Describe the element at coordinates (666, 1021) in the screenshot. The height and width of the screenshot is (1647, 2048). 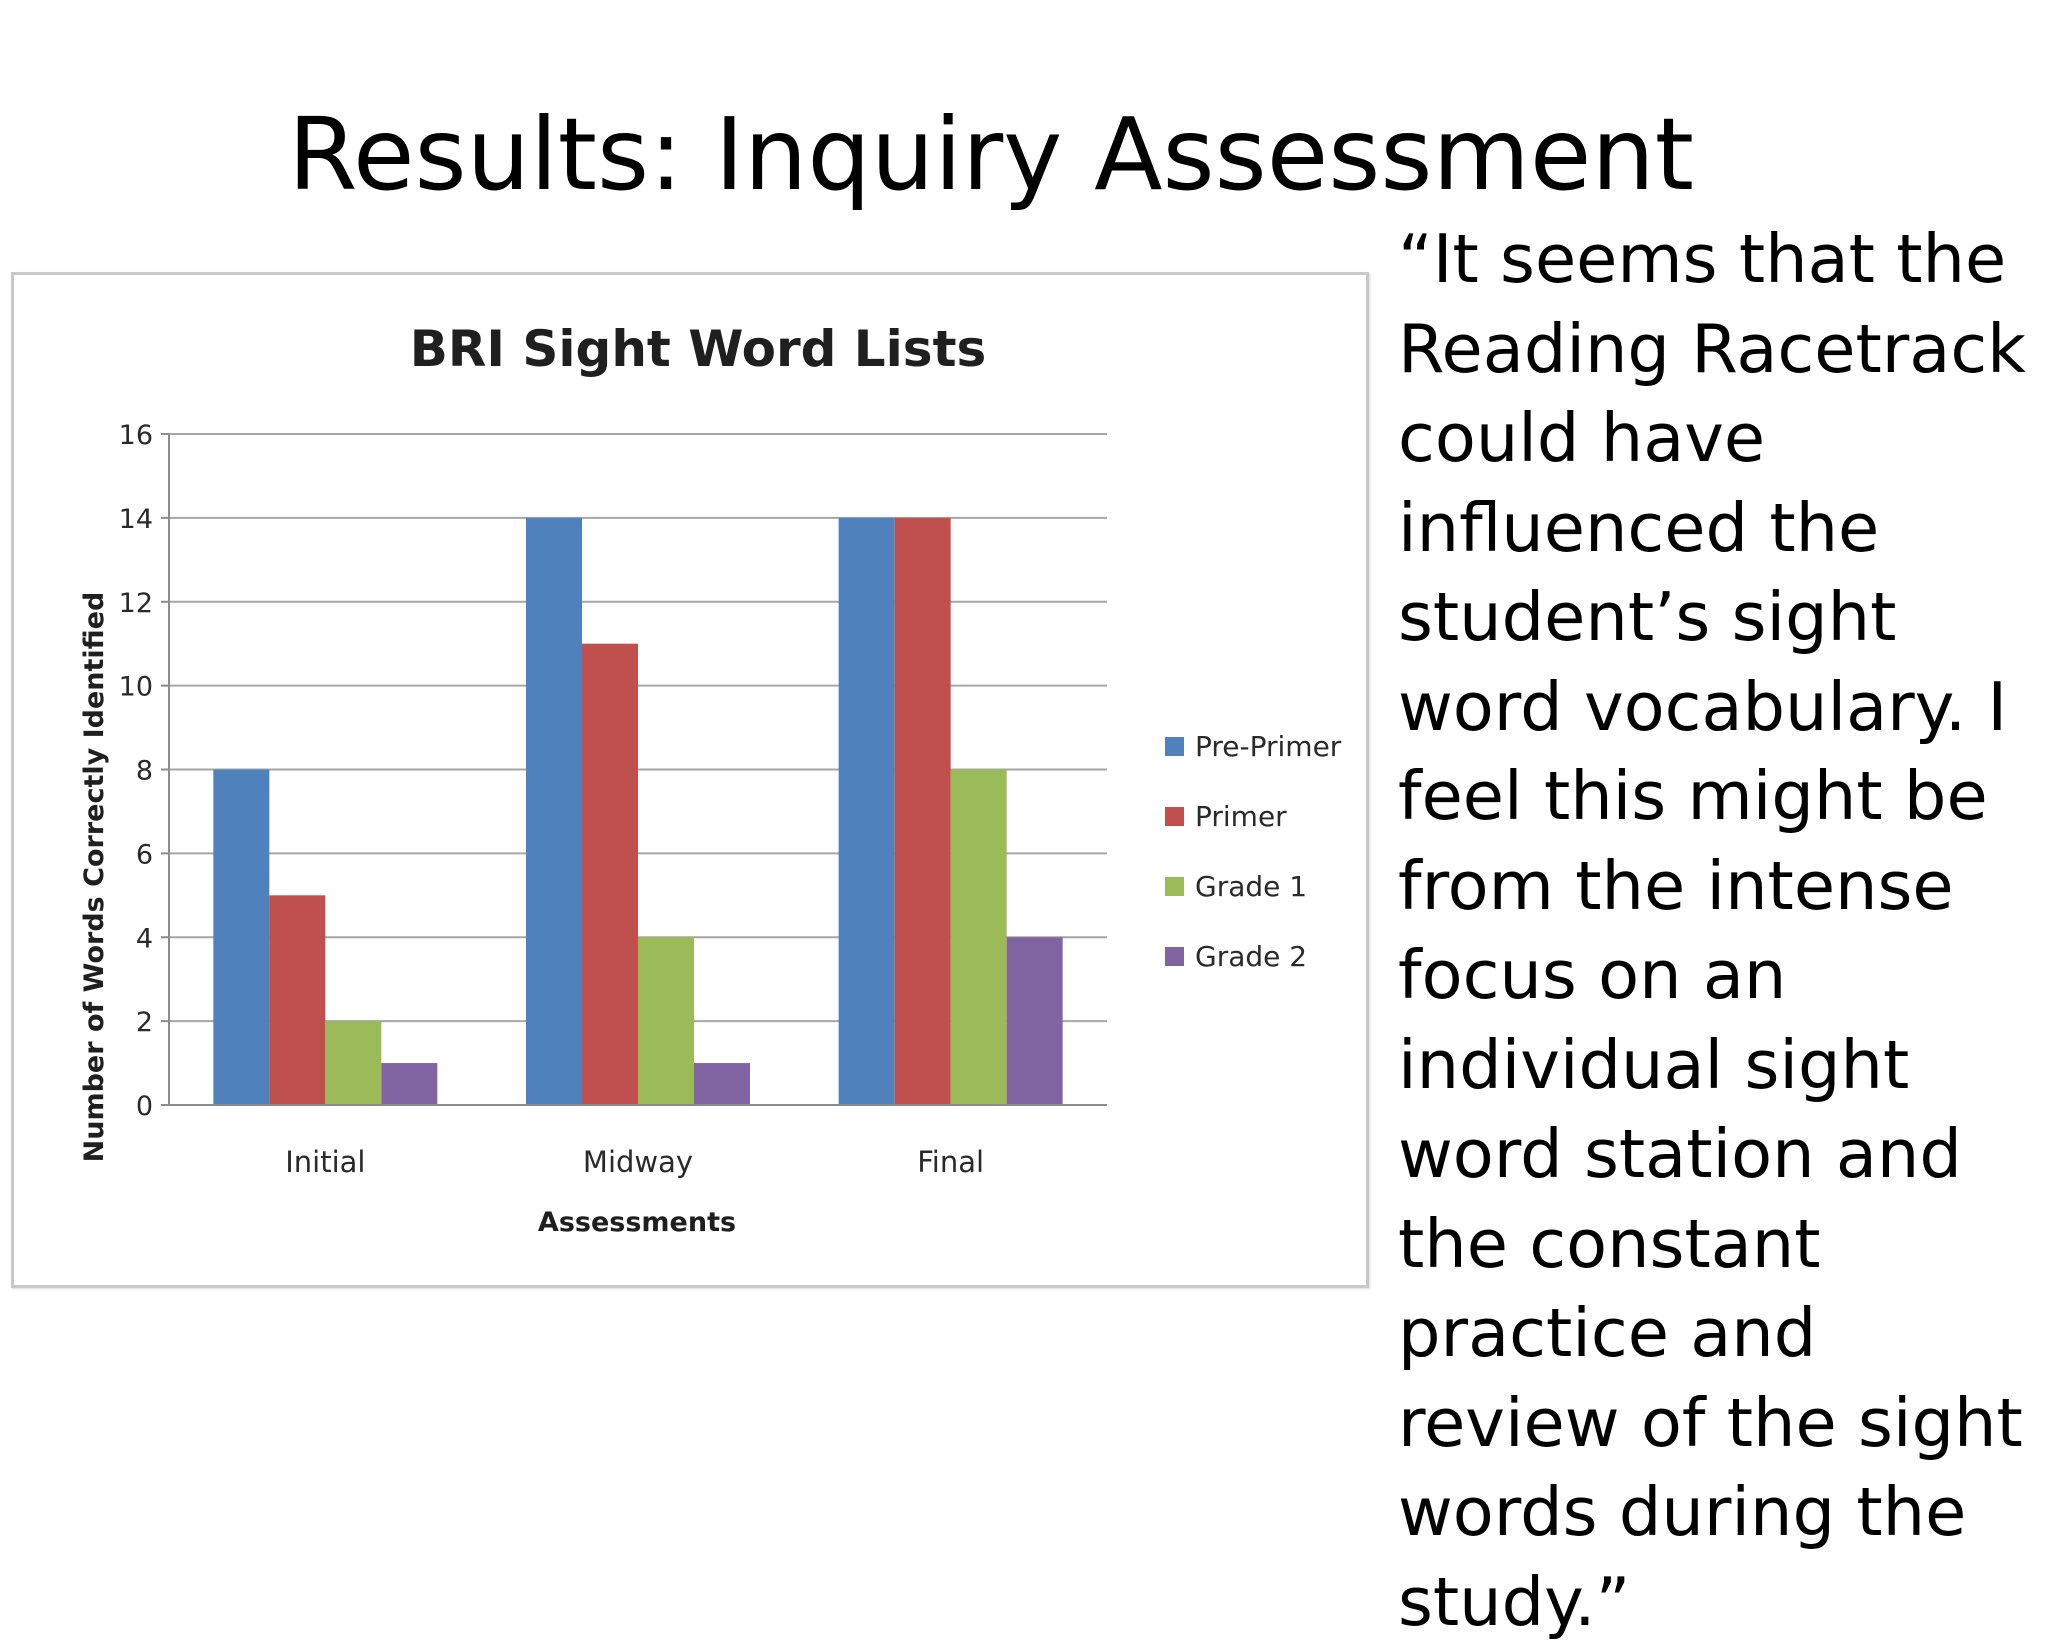
I see `bar-grade-1-midway` at that location.